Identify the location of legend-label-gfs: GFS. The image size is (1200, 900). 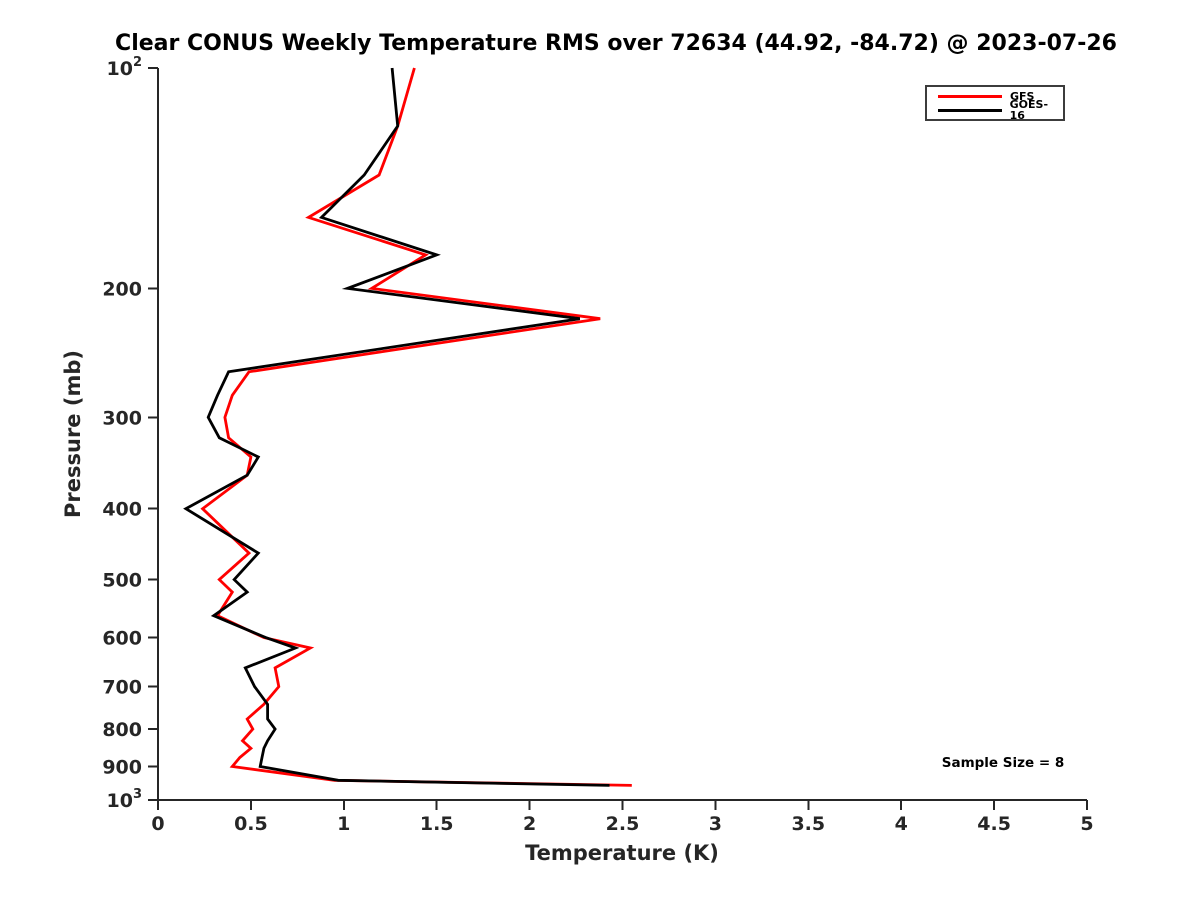
(1022, 96).